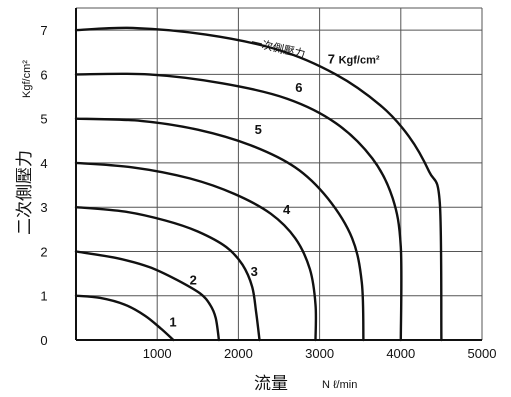 This screenshot has height=397, width=511. I want to click on annotation-unit: 7 Kgf/cm², so click(354, 58).